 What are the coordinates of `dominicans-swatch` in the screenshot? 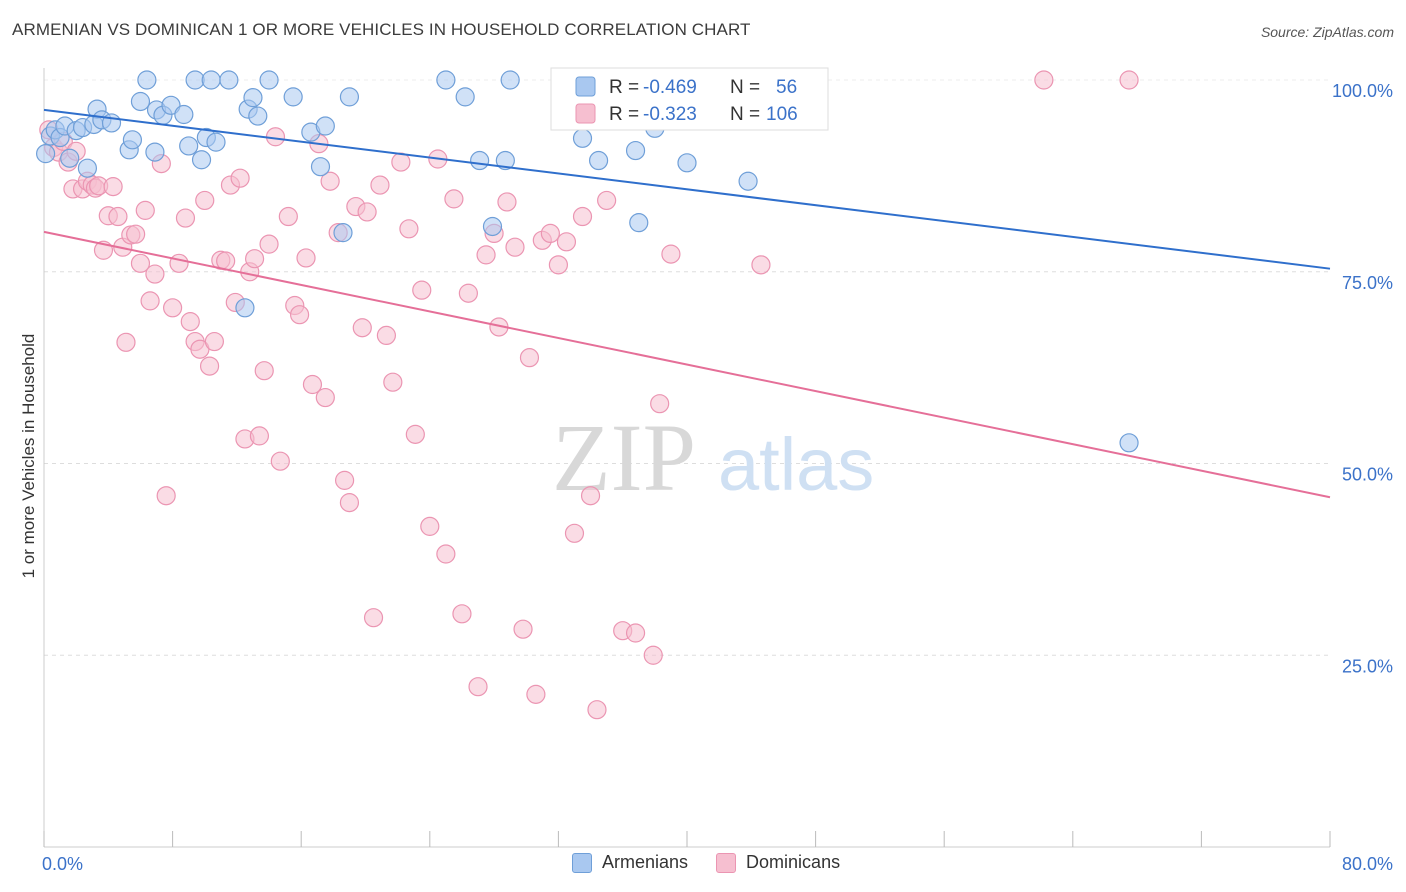 It's located at (726, 862).